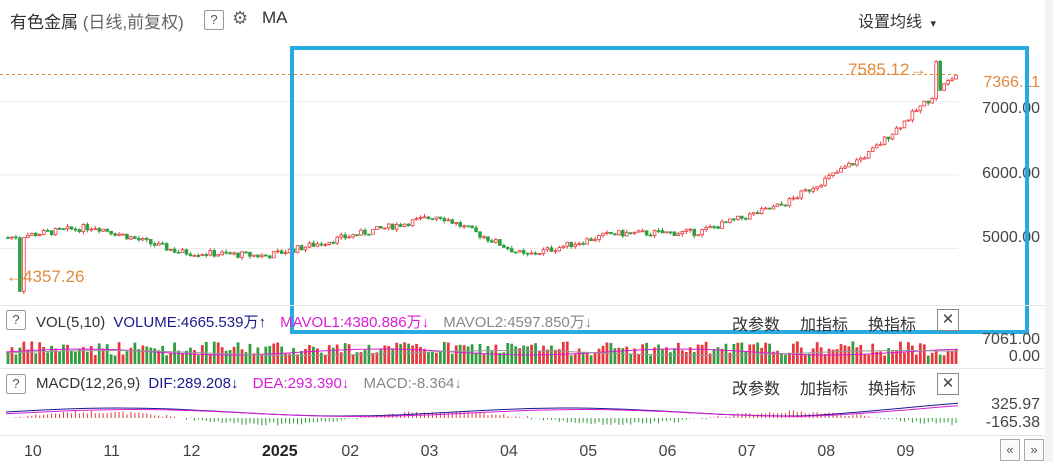 The height and width of the screenshot is (462, 1053). Describe the element at coordinates (1010, 450) in the screenshot. I see `scroll-left-icon: «` at that location.